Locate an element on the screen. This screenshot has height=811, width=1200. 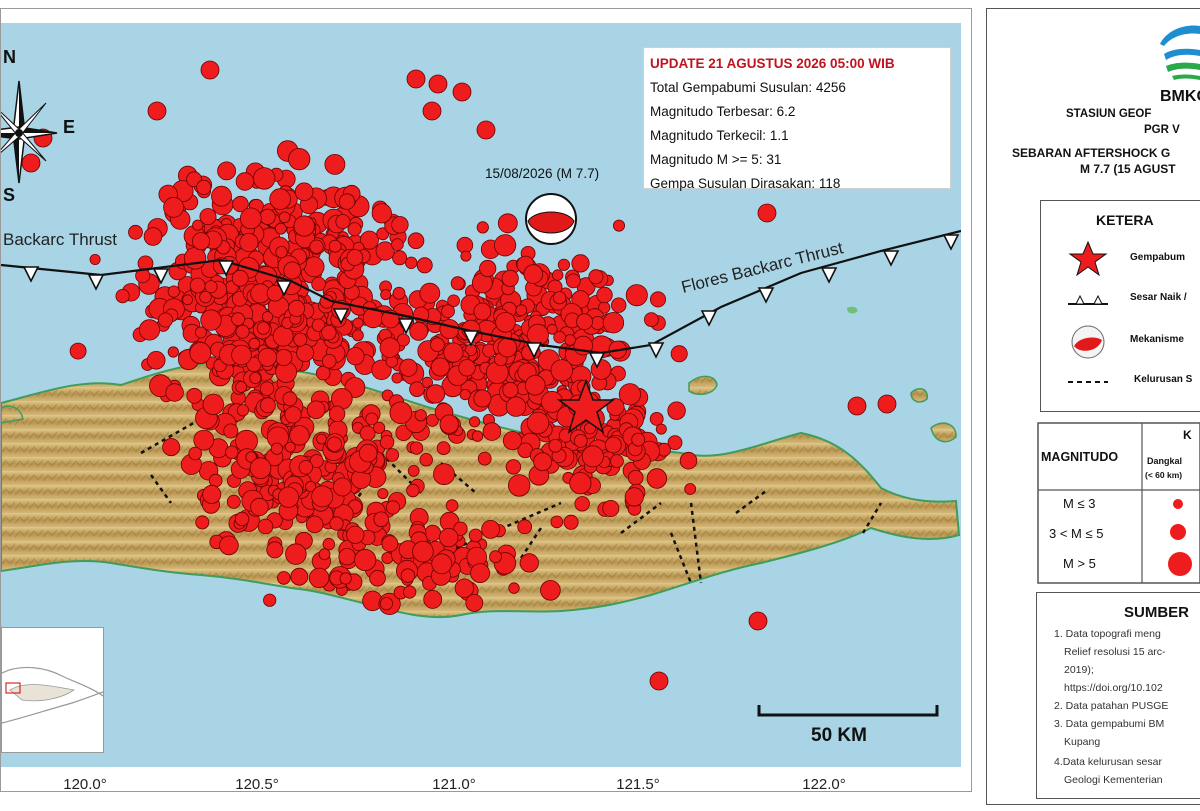
mag-row-3: M > 5 is located at coordinates (1079, 563).